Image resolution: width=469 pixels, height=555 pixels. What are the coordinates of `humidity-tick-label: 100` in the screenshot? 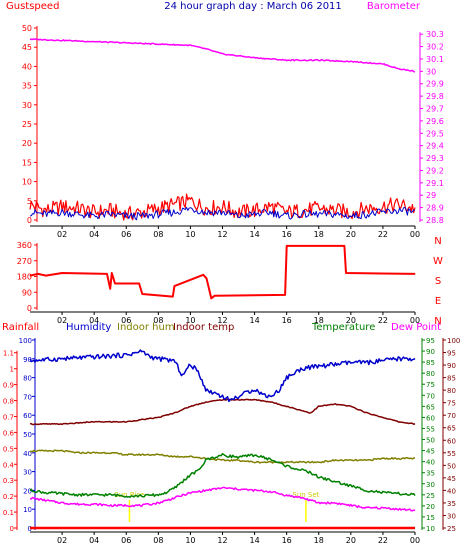 It's located at (25, 341).